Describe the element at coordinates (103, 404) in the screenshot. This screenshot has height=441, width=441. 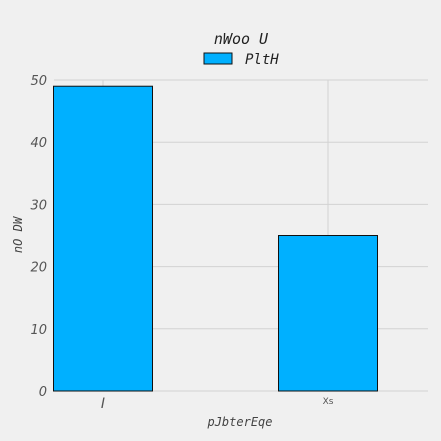
I see `x-tick-label: I` at that location.